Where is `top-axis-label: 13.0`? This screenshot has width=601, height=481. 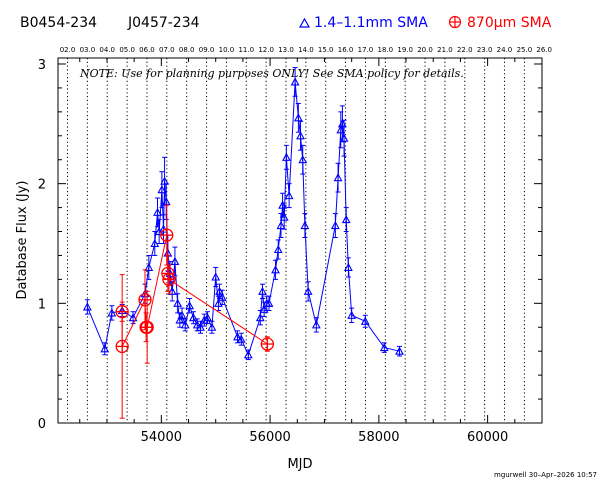 top-axis-label: 13.0 is located at coordinates (286, 50).